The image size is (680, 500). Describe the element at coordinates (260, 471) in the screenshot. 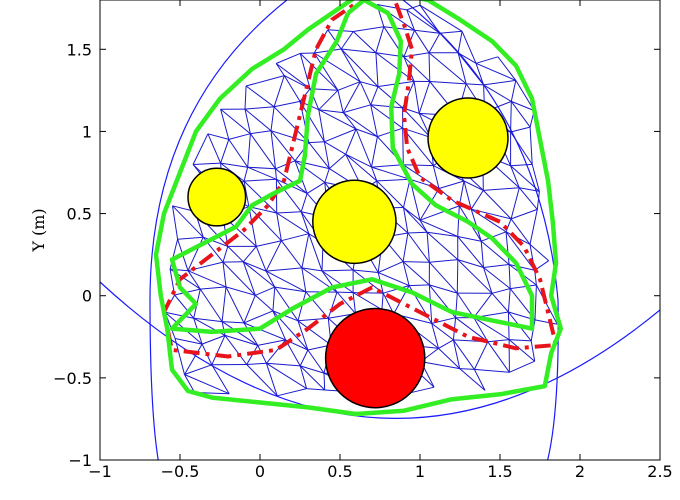

I see `x-tick-label: 0` at that location.